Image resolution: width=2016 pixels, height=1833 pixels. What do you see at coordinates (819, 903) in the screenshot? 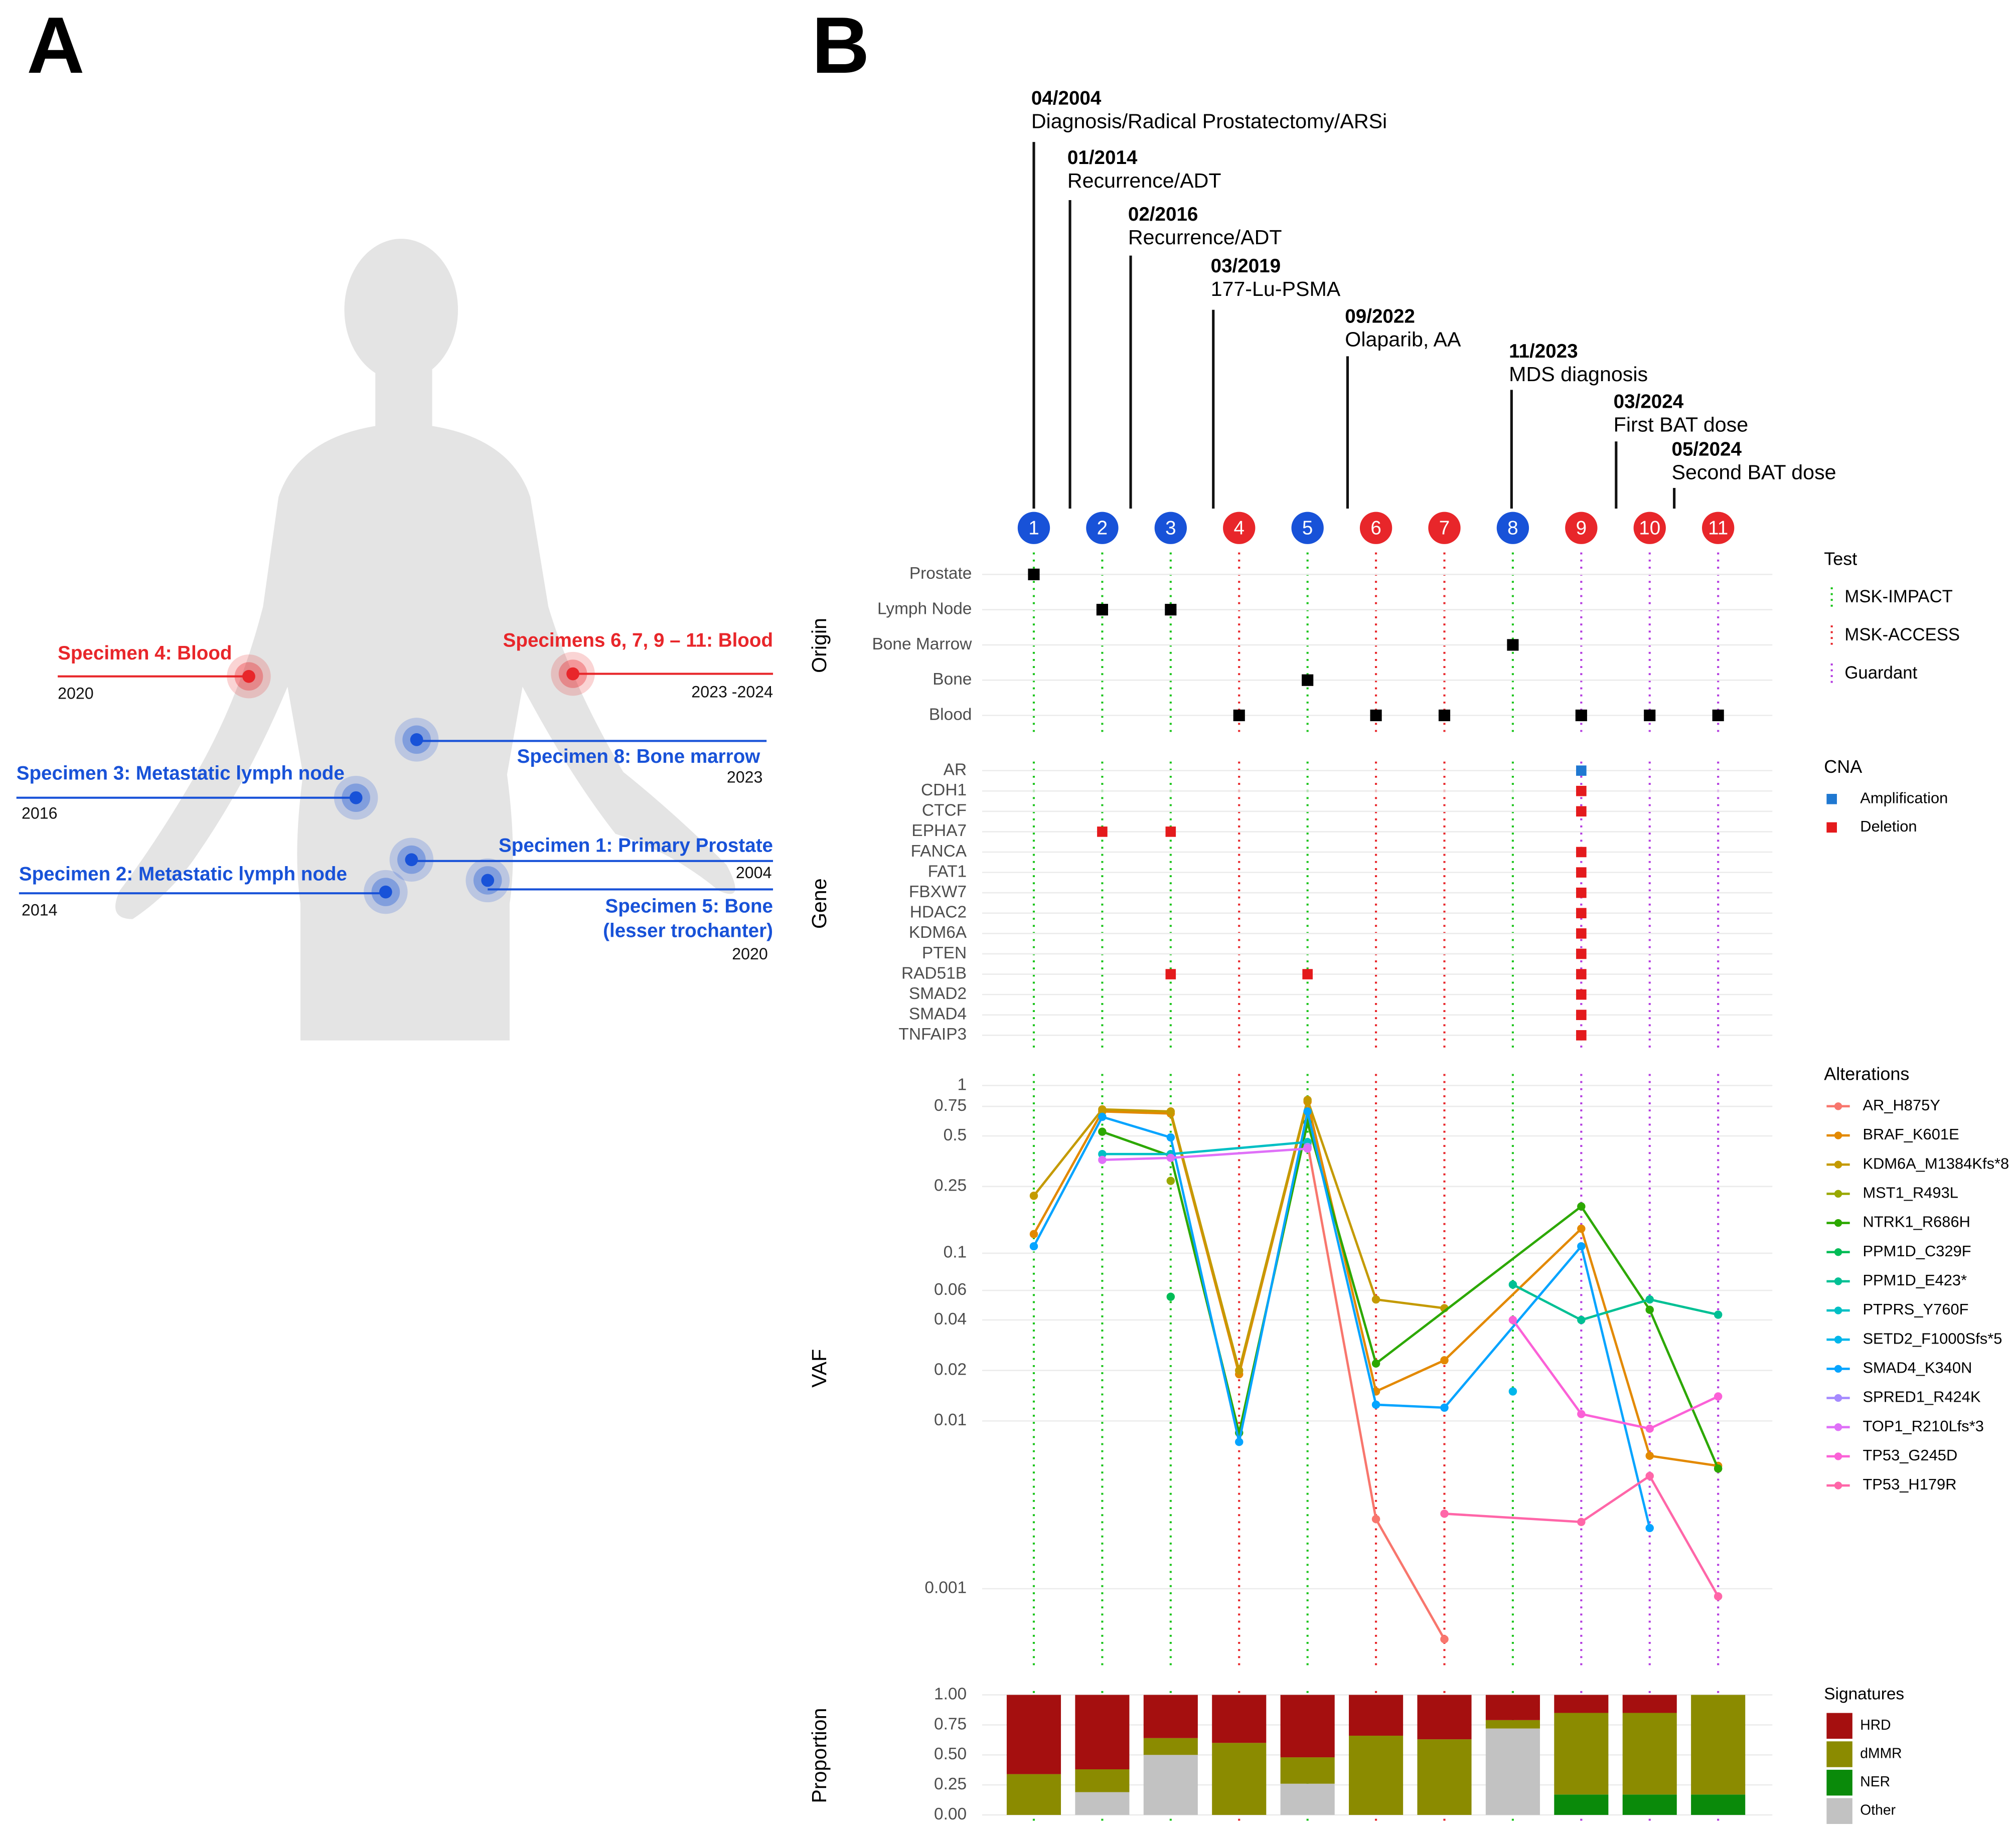
I see `axis-label: Gene` at bounding box center [819, 903].